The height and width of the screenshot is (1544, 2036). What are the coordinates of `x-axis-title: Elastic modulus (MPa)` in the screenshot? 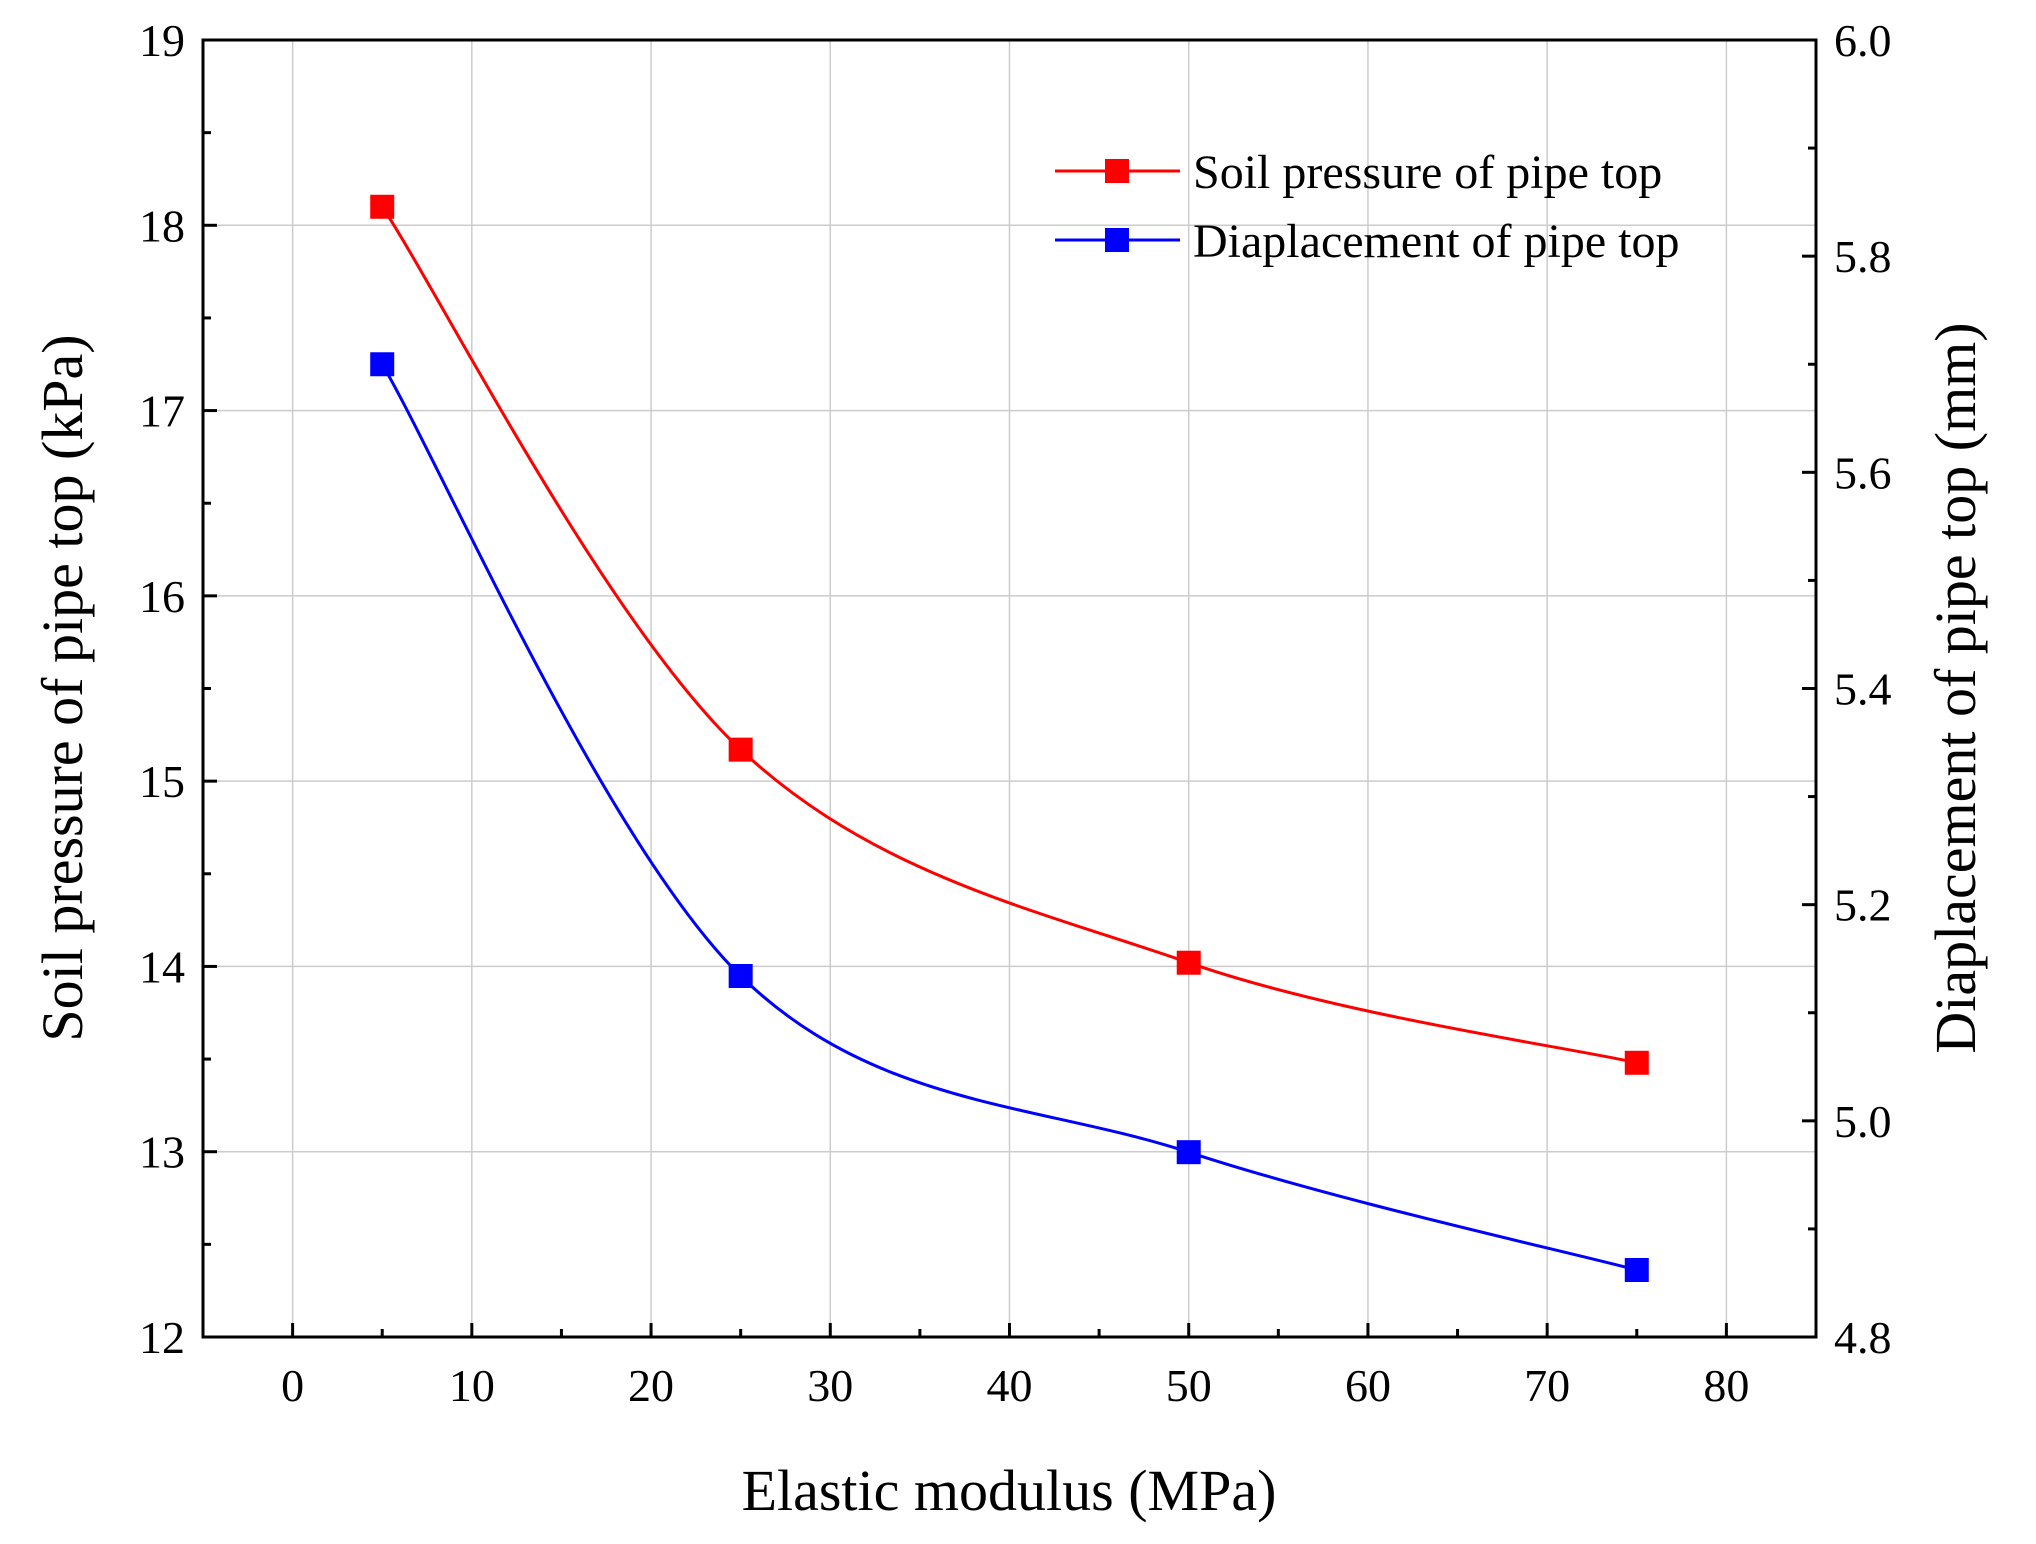 It's located at (1009, 1490).